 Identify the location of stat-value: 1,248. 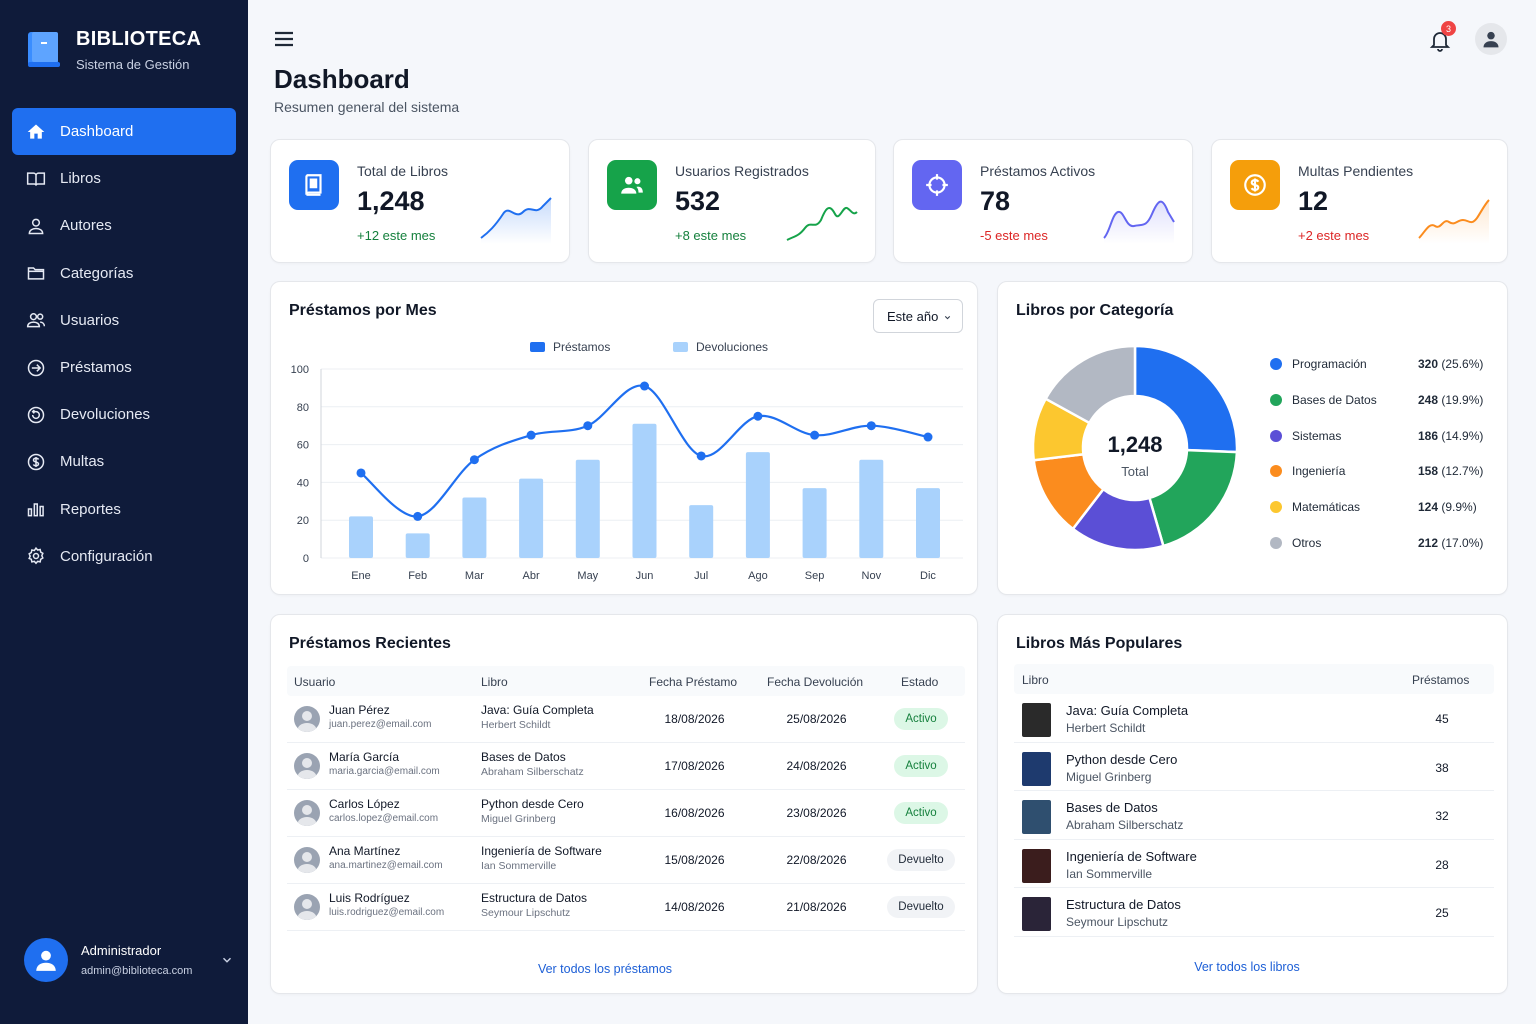
(391, 201).